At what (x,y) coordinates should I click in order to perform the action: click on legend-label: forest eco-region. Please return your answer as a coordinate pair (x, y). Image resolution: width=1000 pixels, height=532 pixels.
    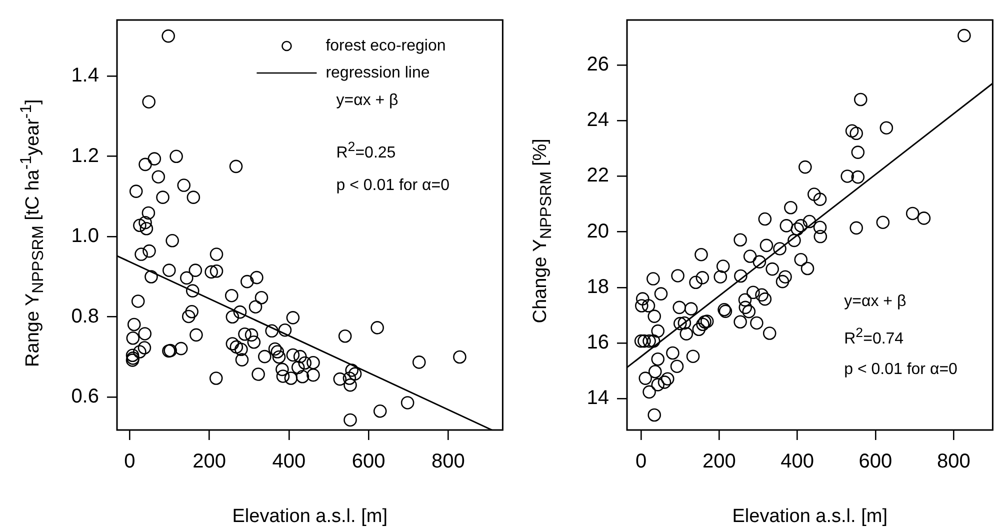
    Looking at the image, I should click on (386, 45).